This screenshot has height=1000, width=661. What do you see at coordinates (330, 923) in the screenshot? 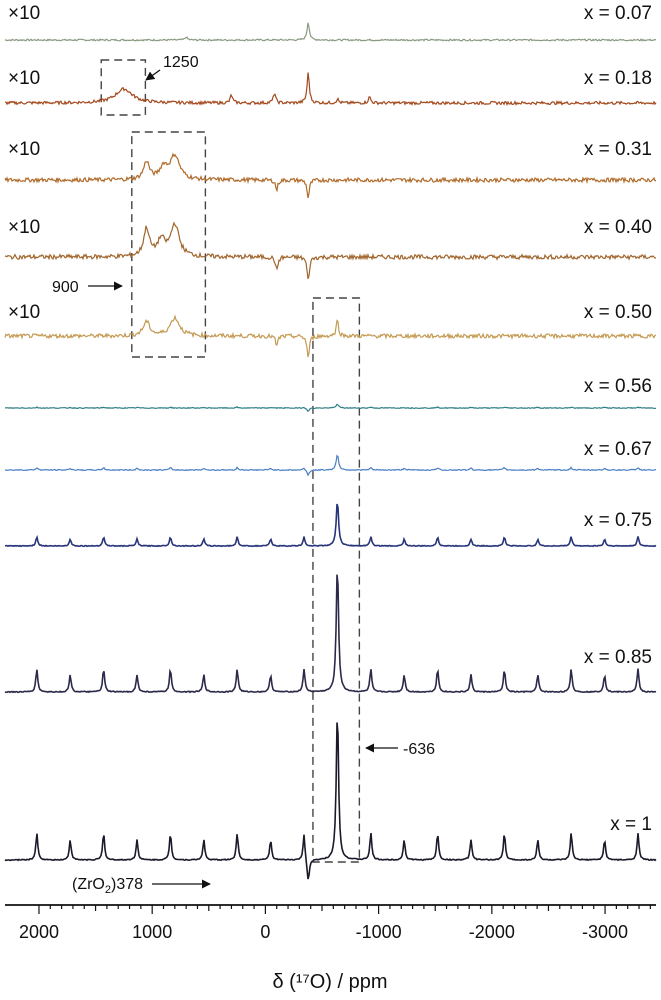
I see `x-axis: 2000 1000 0 -1000 -2000 -3000` at bounding box center [330, 923].